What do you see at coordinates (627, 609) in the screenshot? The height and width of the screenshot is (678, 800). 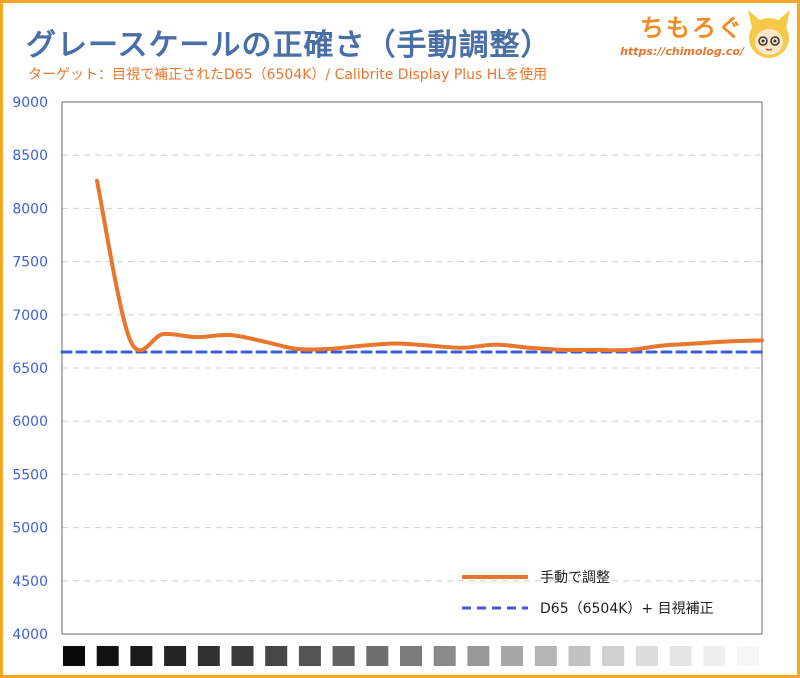 I see `legend-label-1: D65（6504K）+ 目視補正` at bounding box center [627, 609].